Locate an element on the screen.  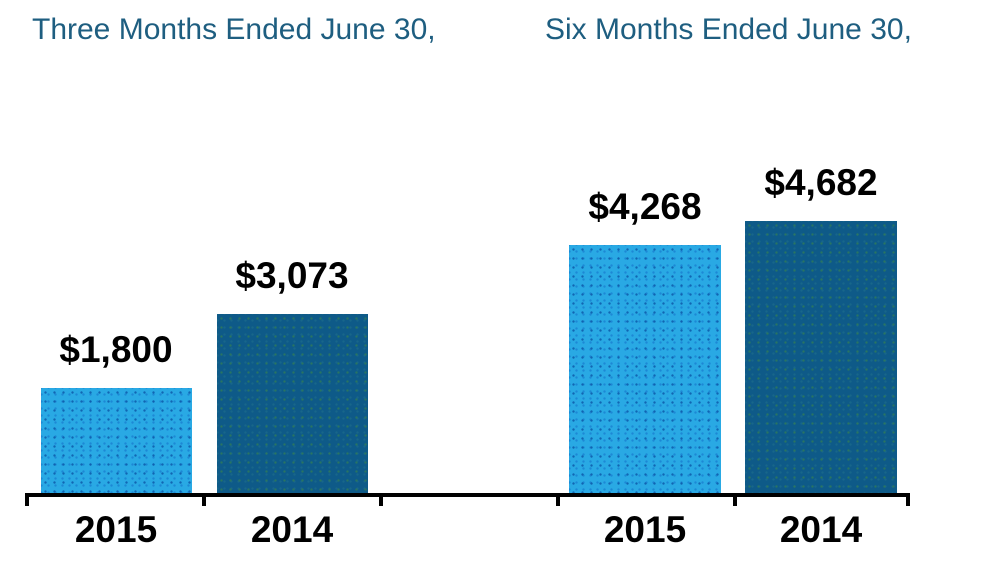
bar-value-label: $4,268 is located at coordinates (645, 206).